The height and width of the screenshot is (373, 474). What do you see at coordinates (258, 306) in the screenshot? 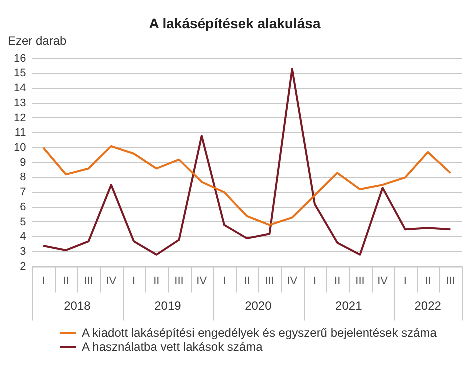
I see `text: 2020` at bounding box center [258, 306].